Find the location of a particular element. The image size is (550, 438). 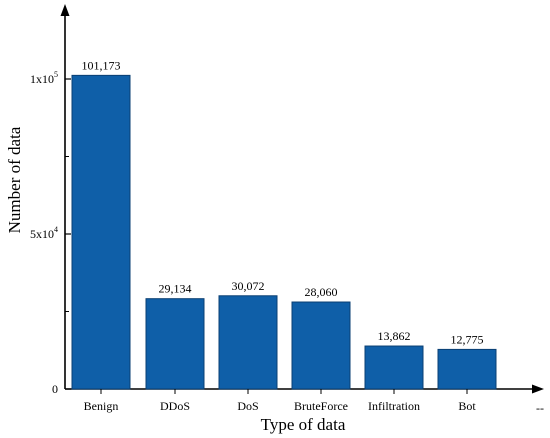

bar-dos is located at coordinates (248, 342).